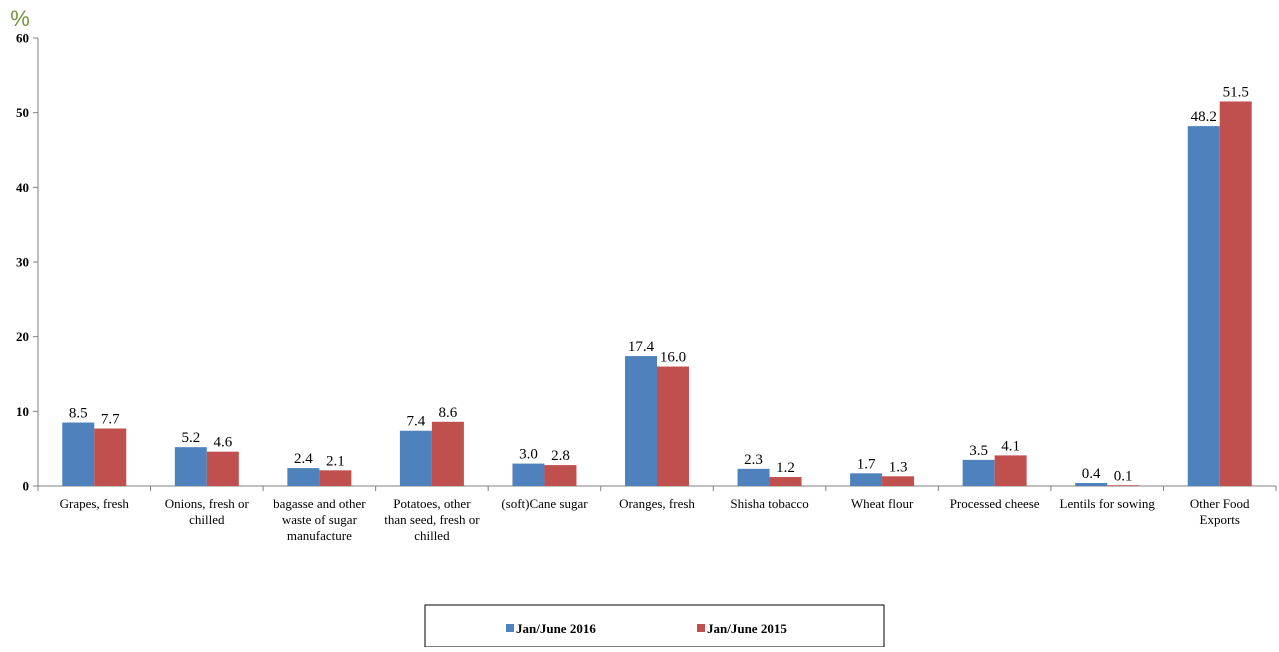 This screenshot has height=652, width=1279. What do you see at coordinates (1220, 511) in the screenshot?
I see `x-category-label: Other Food Exports` at bounding box center [1220, 511].